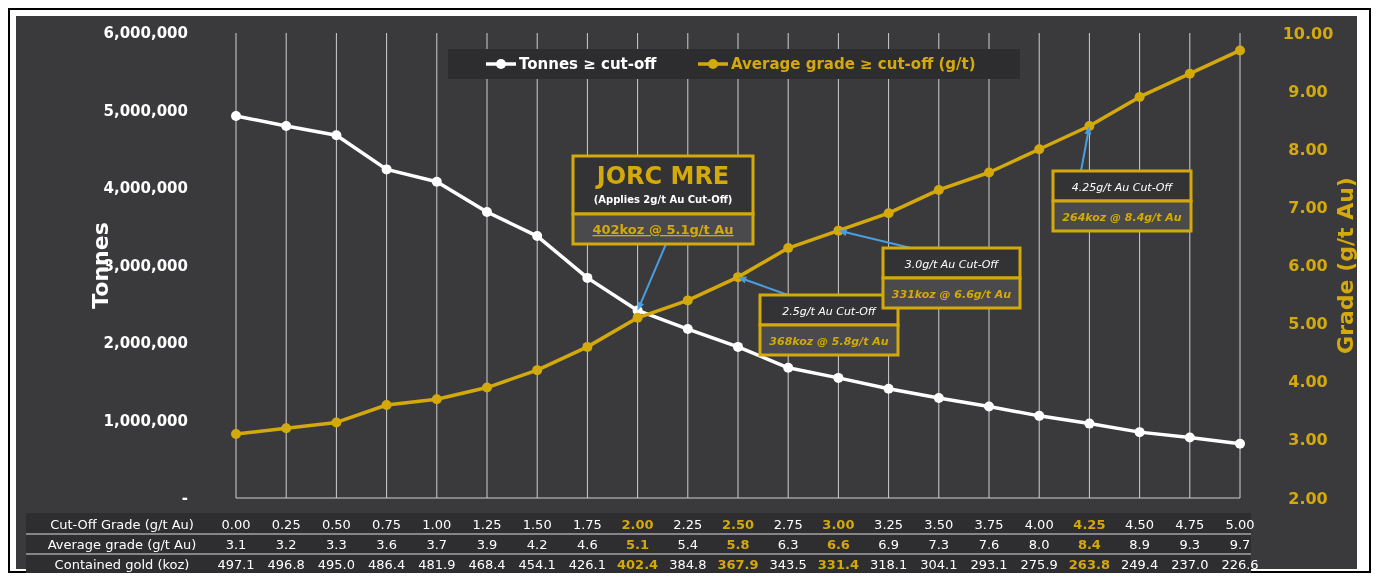  Describe the element at coordinates (437, 564) in the screenshot. I see `text: 481.9` at that location.